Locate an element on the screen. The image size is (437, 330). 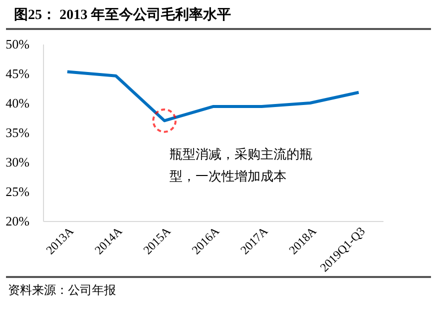
annotation: 瓶型消减，采购主流的瓶型，一次性增加成本 is located at coordinates (240, 165).